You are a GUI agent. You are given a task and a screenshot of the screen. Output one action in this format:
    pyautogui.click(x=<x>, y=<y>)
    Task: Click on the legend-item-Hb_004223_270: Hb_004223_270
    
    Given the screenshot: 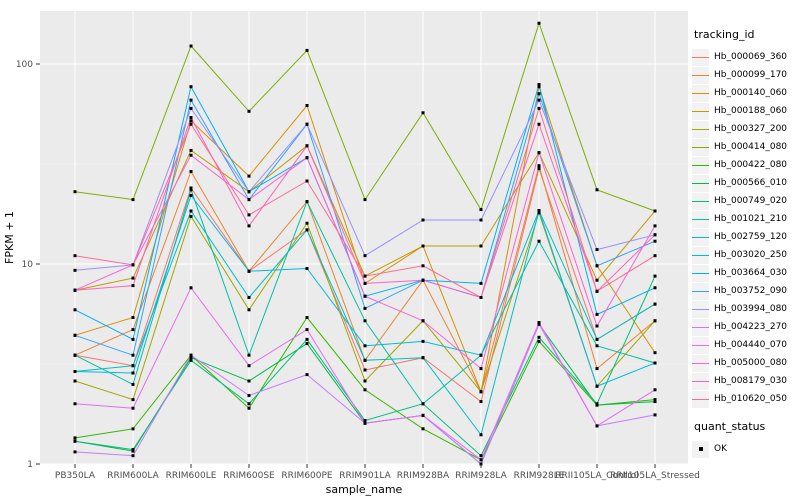 What is the action you would take?
    pyautogui.click(x=746, y=327)
    